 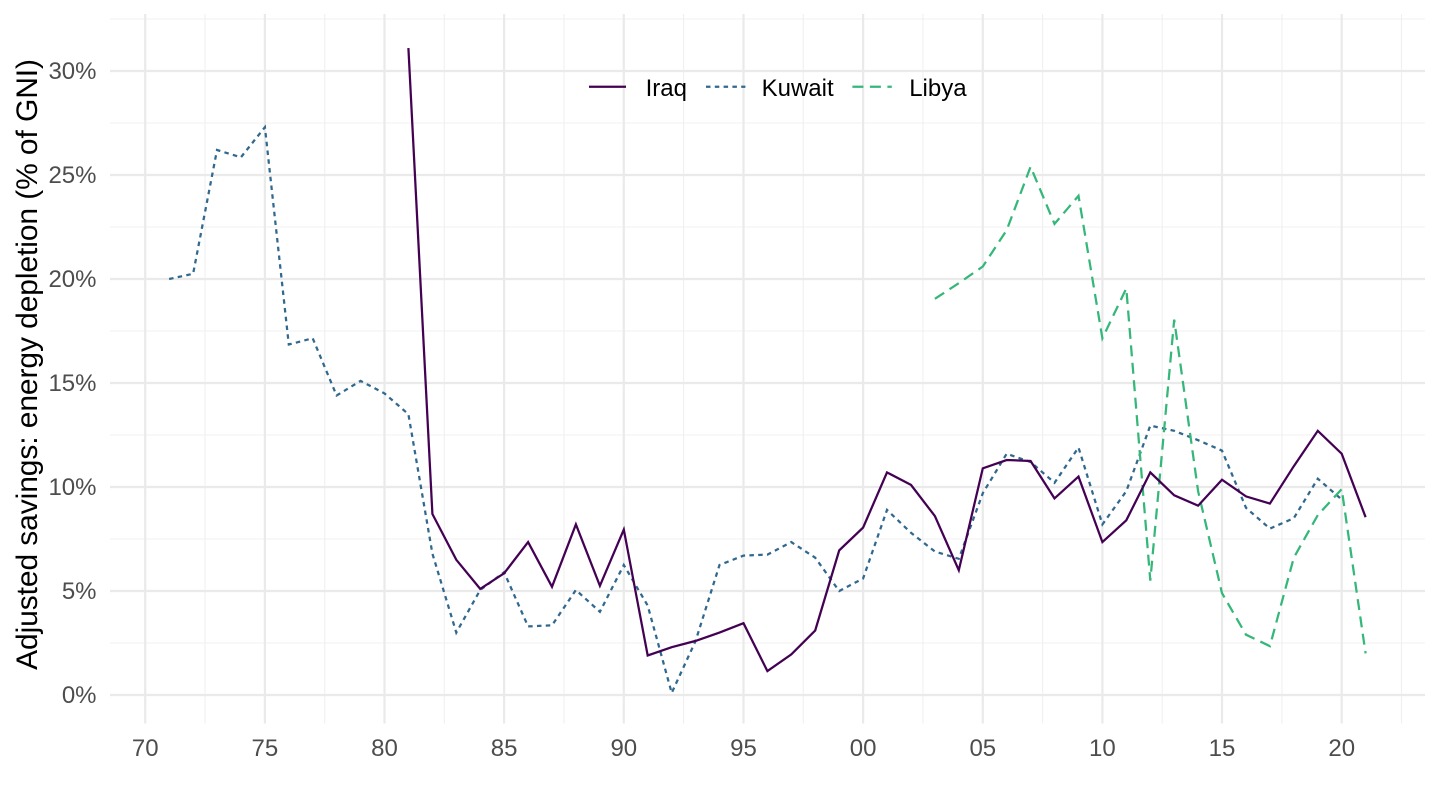 I want to click on svg-text: 70, so click(x=145, y=748).